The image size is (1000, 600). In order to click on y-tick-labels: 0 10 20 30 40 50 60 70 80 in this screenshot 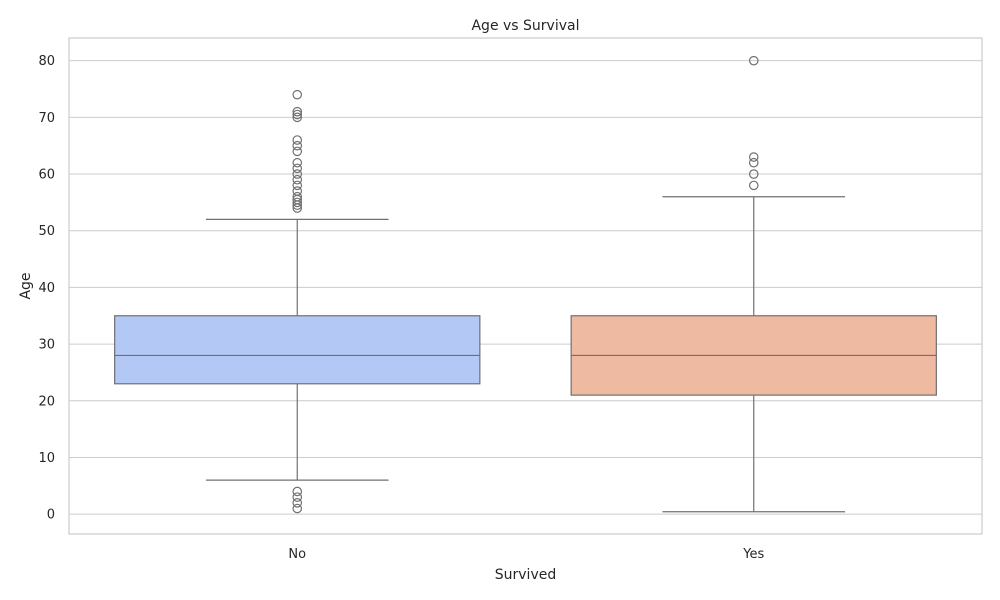, I will do `click(46, 288)`.